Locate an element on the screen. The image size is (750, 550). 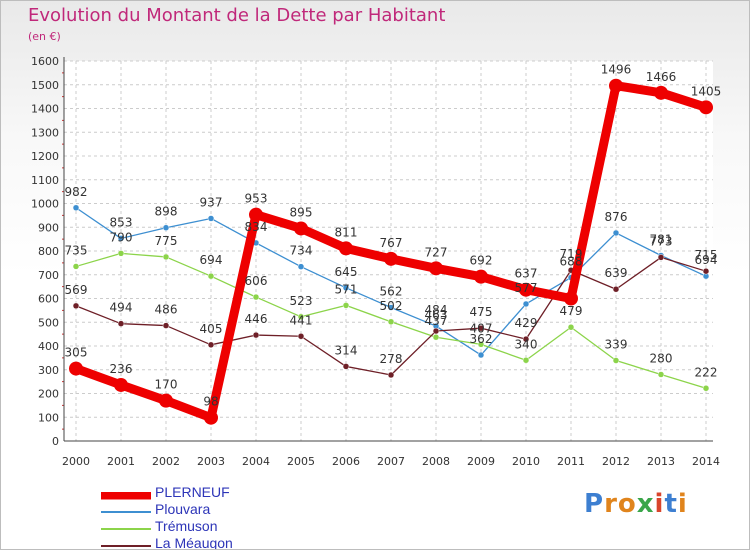
logo-letter: o is located at coordinates (627, 504).